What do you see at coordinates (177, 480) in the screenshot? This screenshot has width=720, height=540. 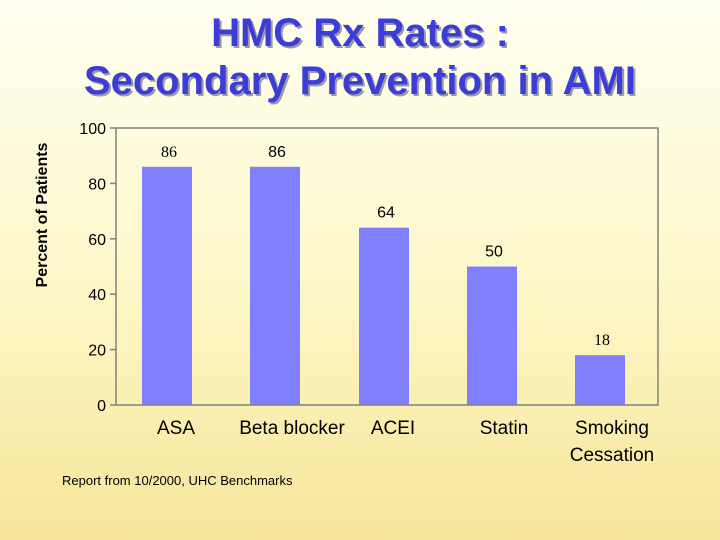 I see `source-footnote: Report from 10/2000, UHC Benchmarks` at bounding box center [177, 480].